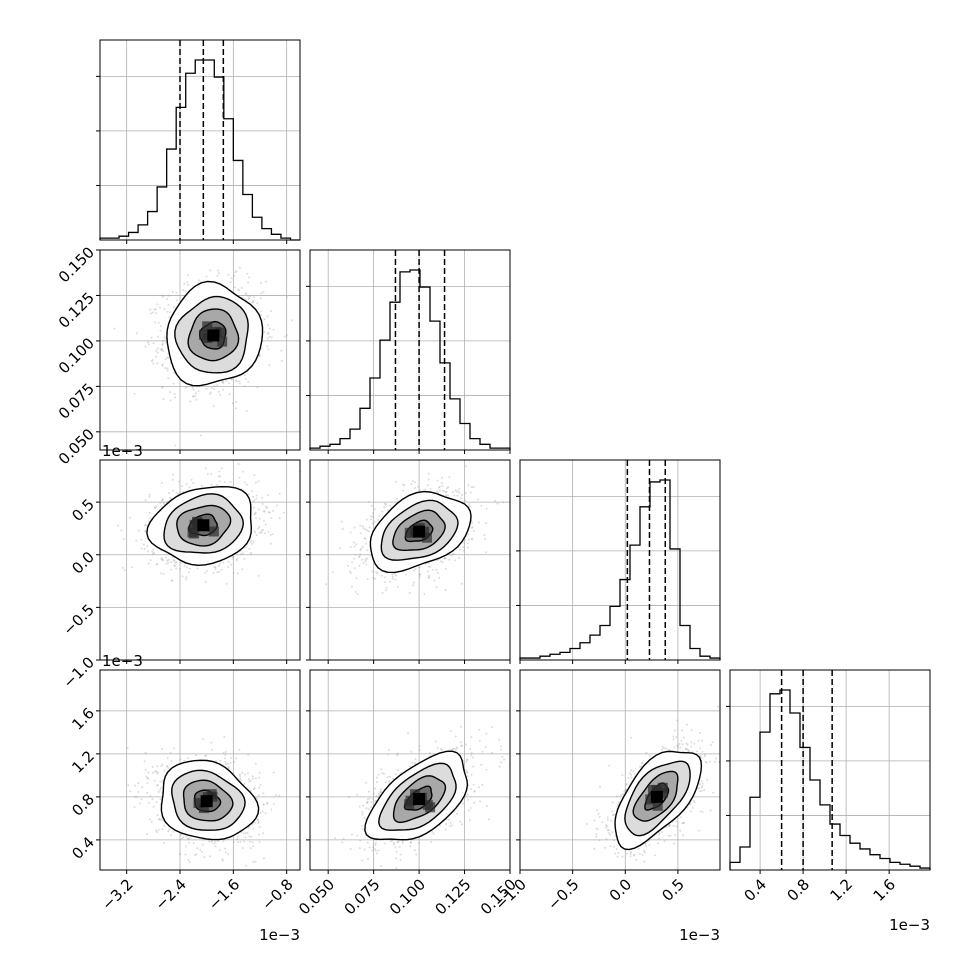 Image resolution: width=970 pixels, height=970 pixels. What do you see at coordinates (620, 560) in the screenshot?
I see `panel-background` at bounding box center [620, 560].